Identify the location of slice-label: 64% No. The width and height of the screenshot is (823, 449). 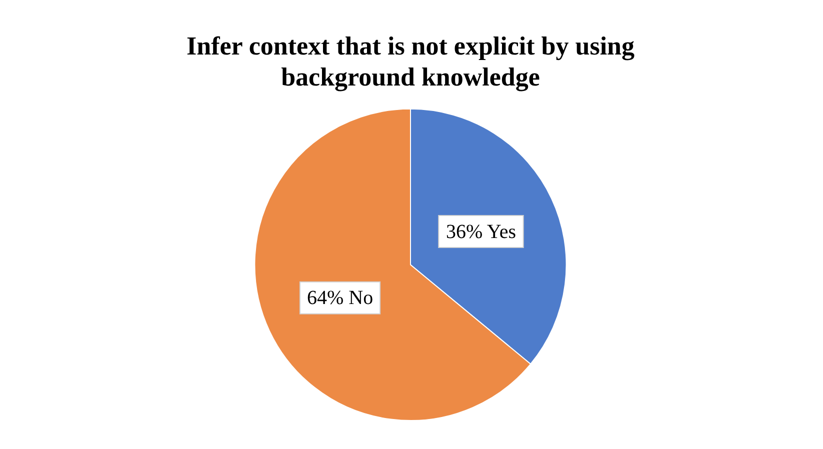
(340, 298).